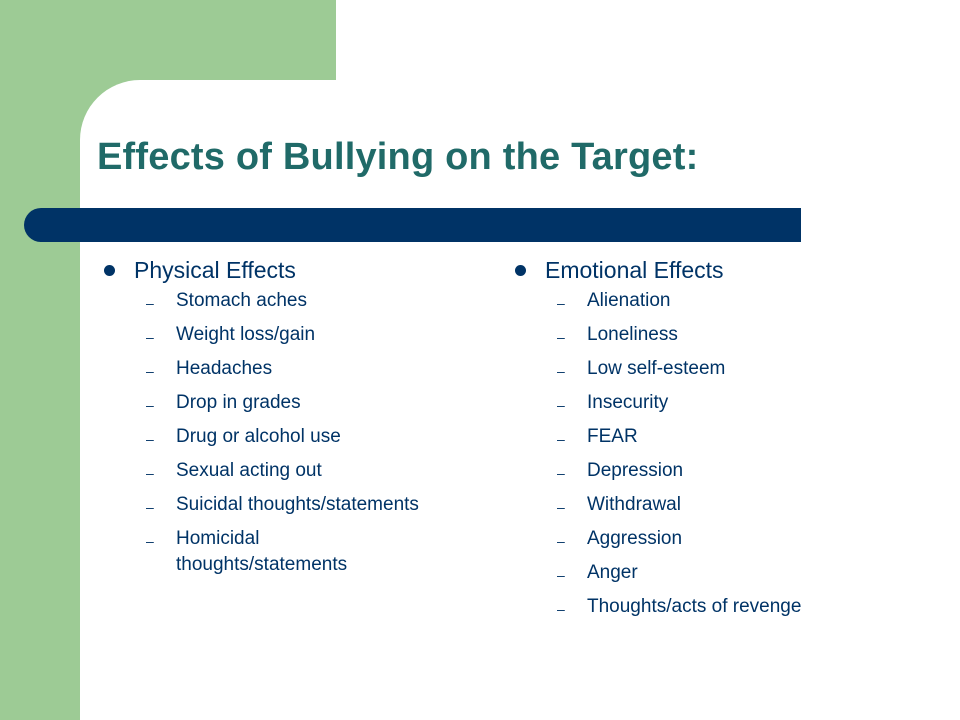 This screenshot has height=720, width=960. What do you see at coordinates (412, 225) in the screenshot?
I see `title-underline-bar` at bounding box center [412, 225].